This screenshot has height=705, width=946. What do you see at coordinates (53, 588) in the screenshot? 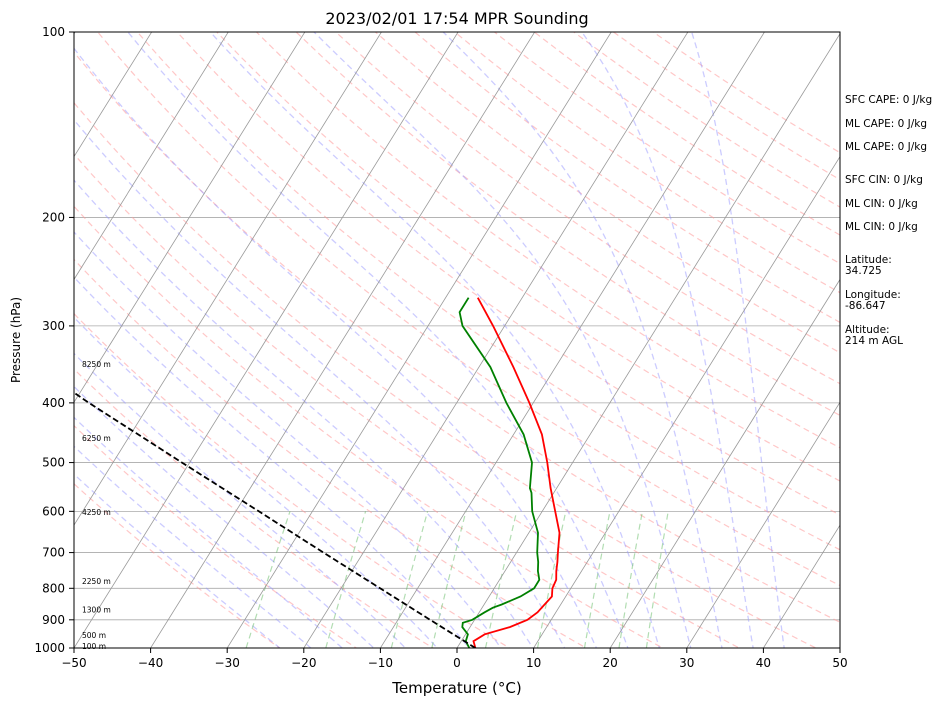
I see `y-tick-label: 800` at bounding box center [53, 588].